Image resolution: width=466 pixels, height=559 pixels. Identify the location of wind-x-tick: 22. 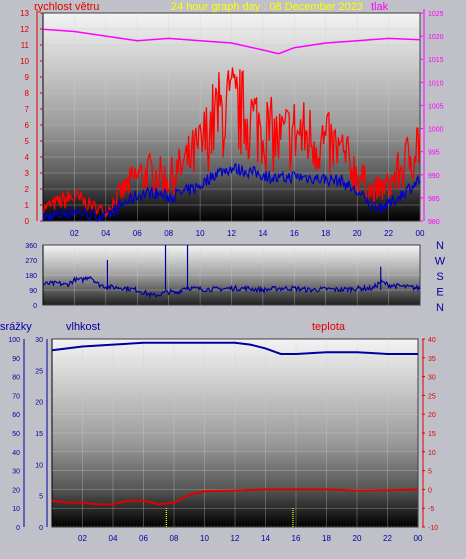
(388, 233).